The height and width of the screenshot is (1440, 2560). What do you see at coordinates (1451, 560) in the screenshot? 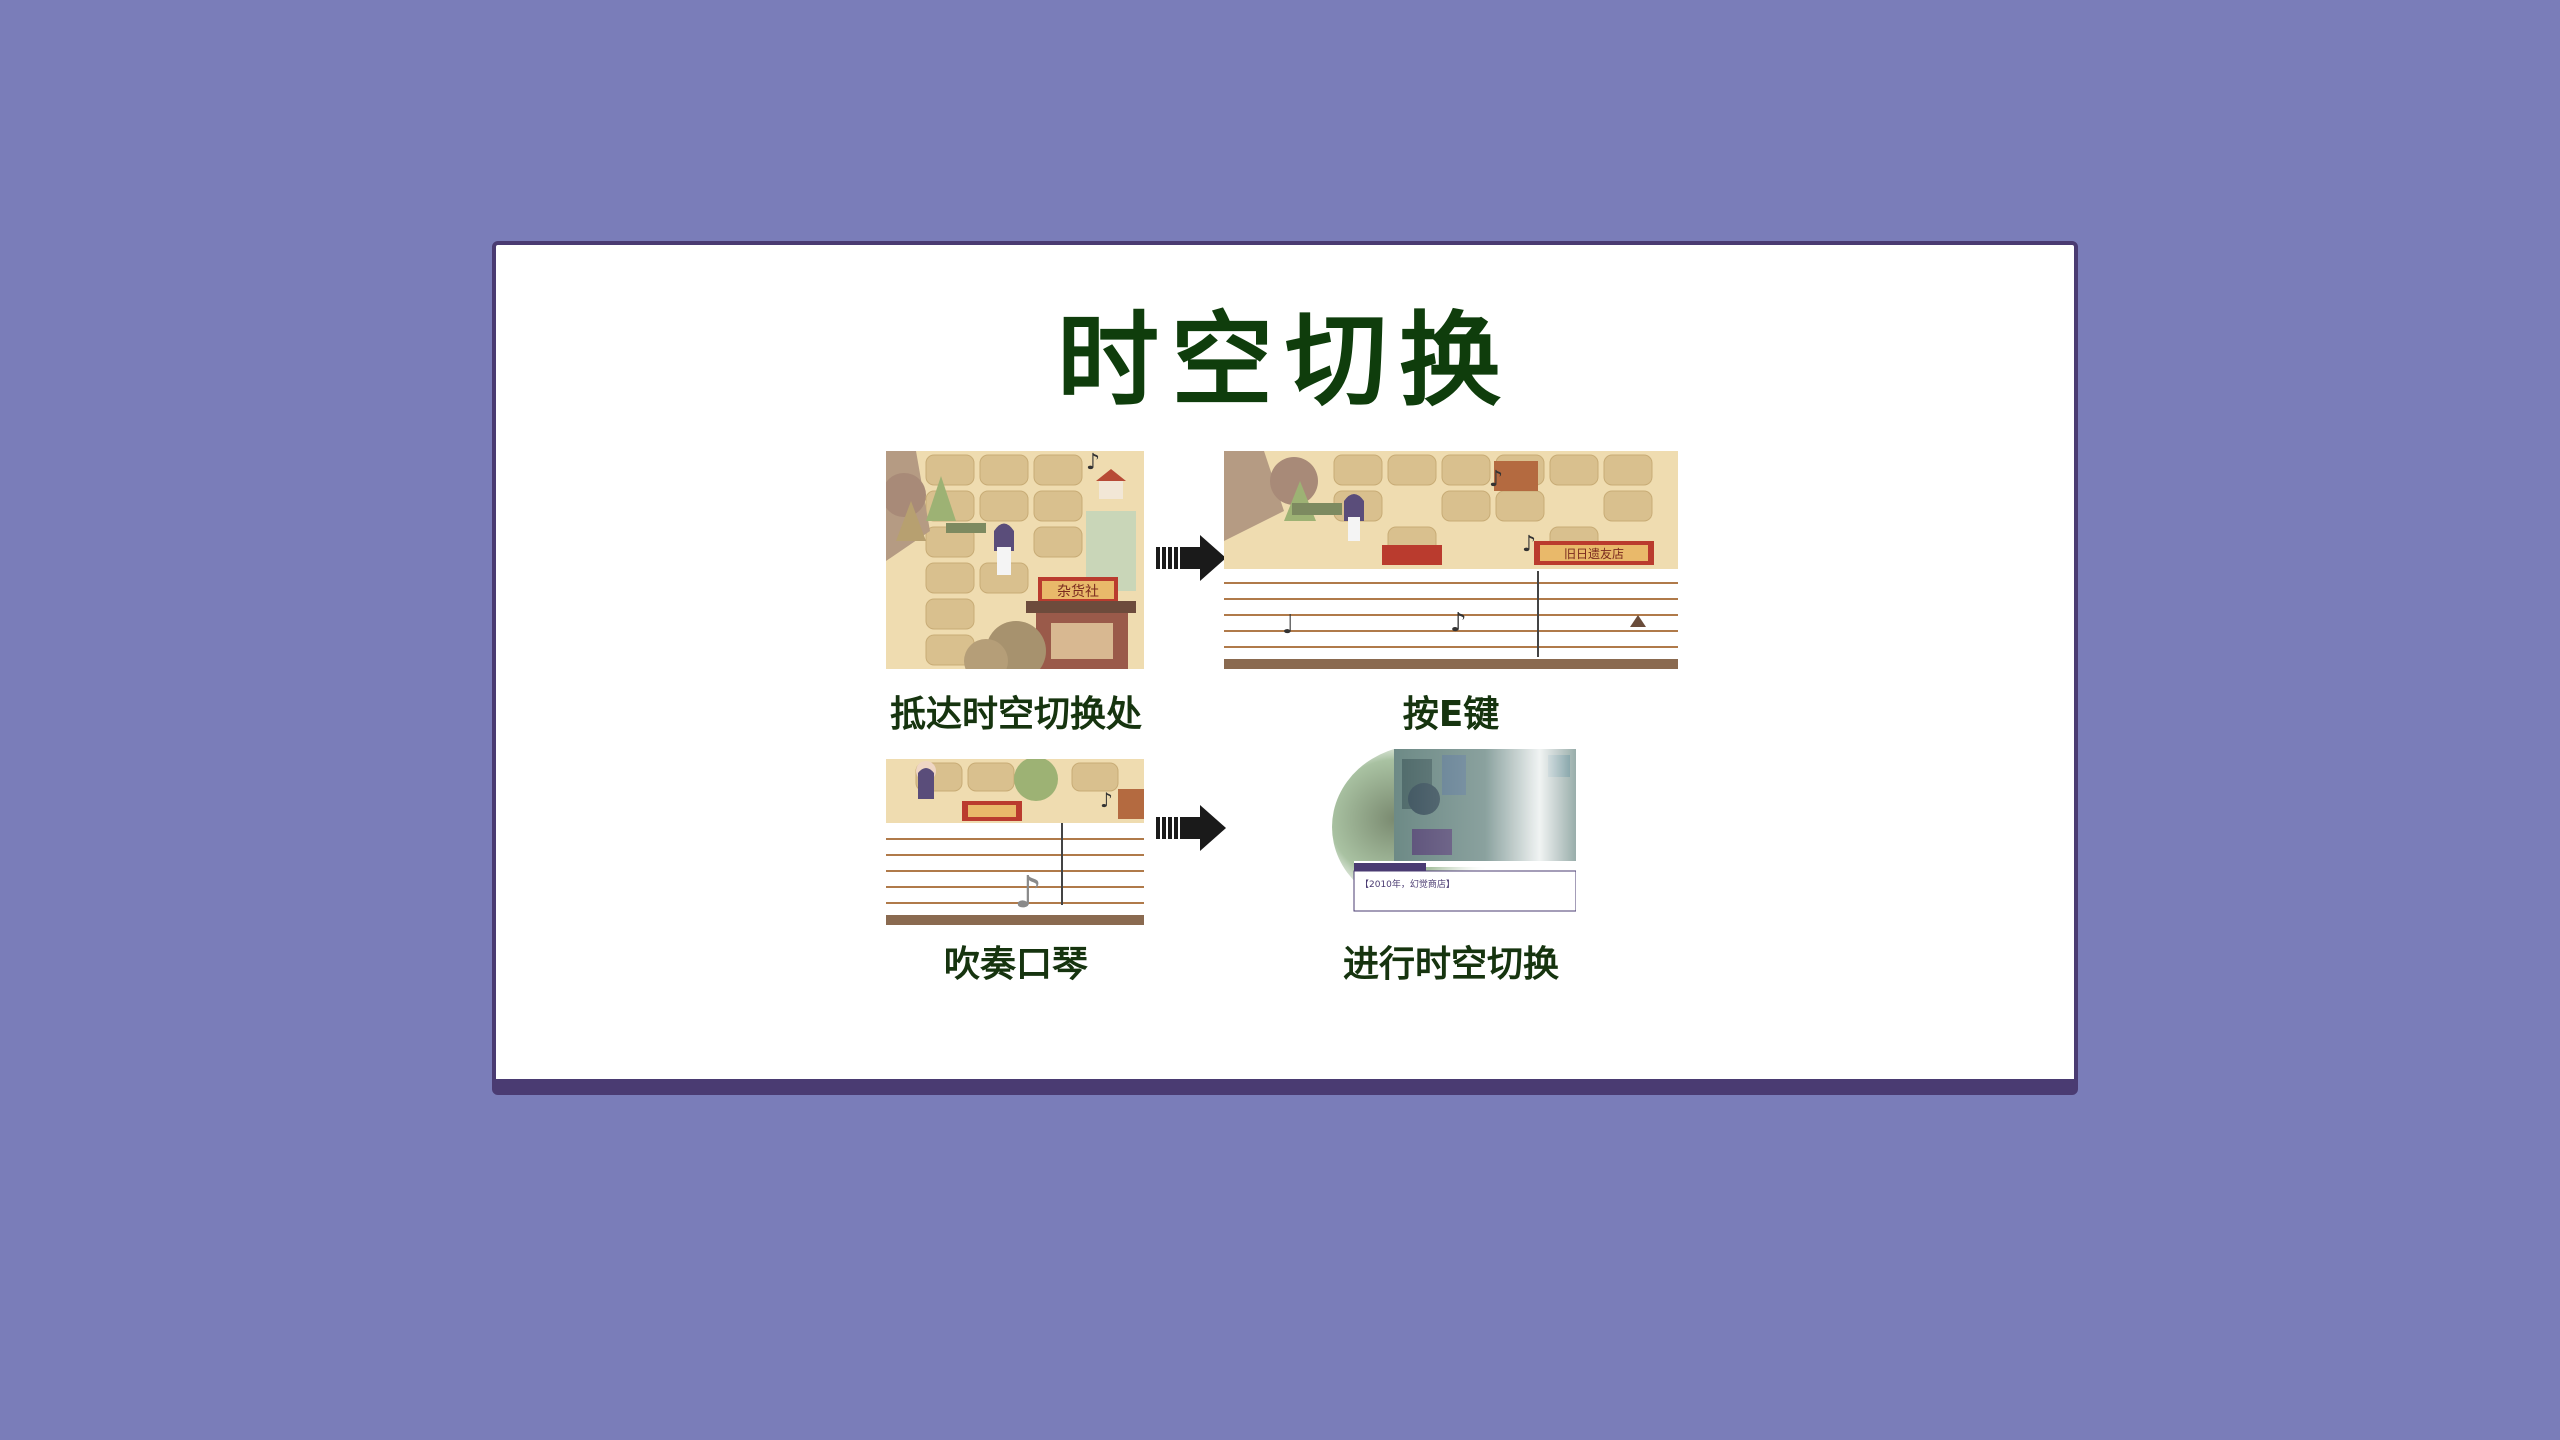
I see `screenshot-press-e: 旧日遗友店 ♪ ♪ ♩ ♪` at bounding box center [1451, 560].